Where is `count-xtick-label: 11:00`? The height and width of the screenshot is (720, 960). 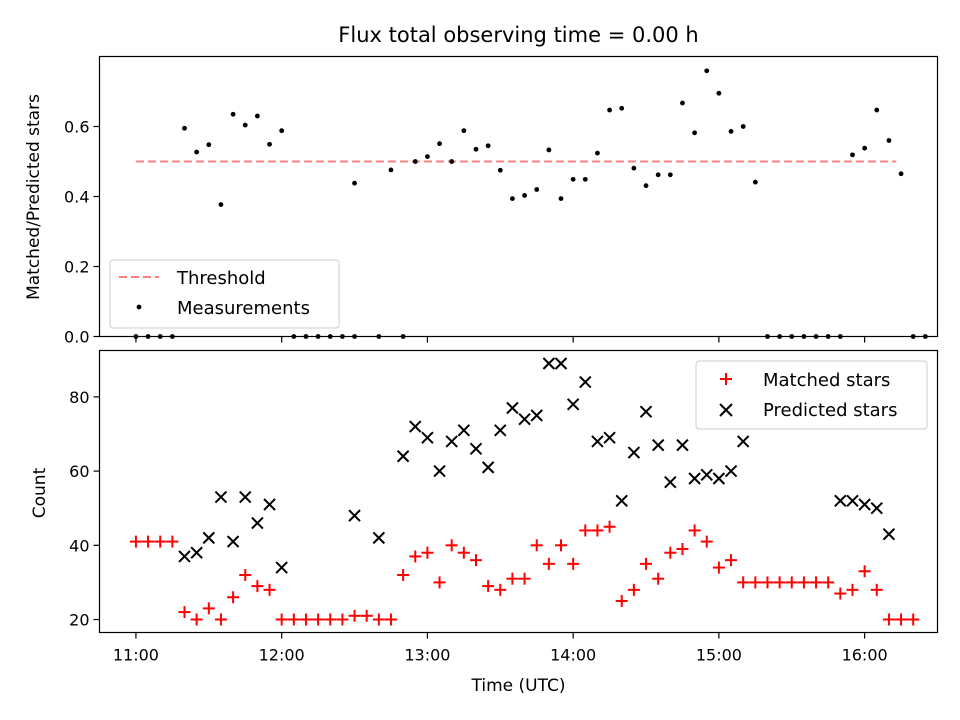
count-xtick-label: 11:00 is located at coordinates (136, 655).